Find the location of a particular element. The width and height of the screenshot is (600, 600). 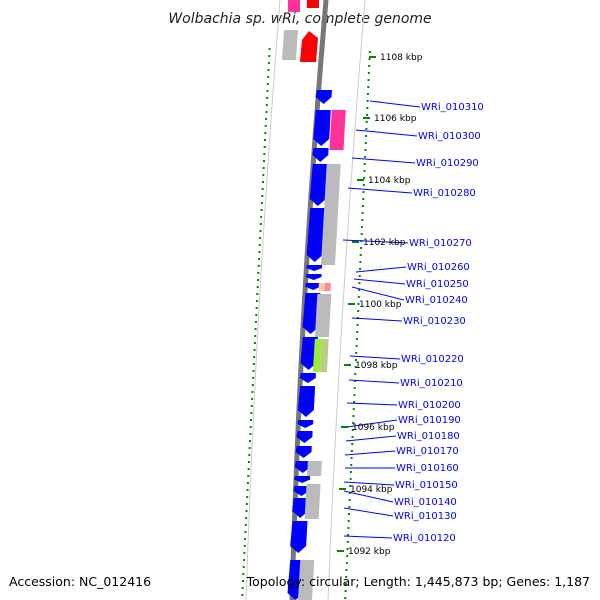

gene-label: WRi_010300 is located at coordinates (449, 136).